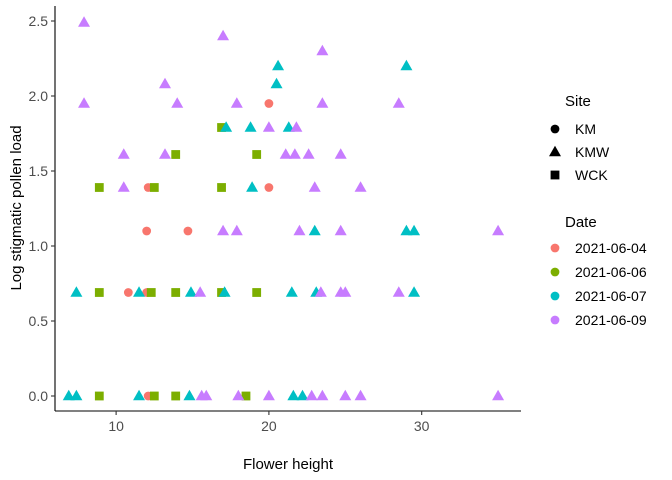 This screenshot has height=480, width=672. I want to click on date-legend-label: 2021-06-09, so click(611, 320).